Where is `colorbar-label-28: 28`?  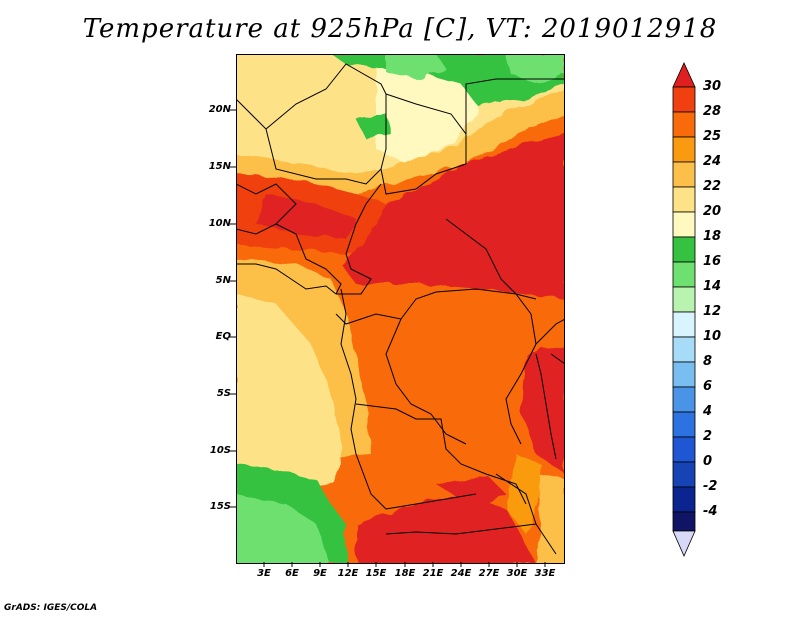
colorbar-label-28: 28 is located at coordinates (712, 111).